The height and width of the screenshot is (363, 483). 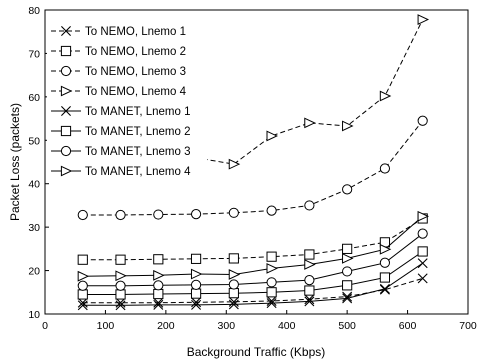 I want to click on legend-entry: To MANET, Lnemo 1, so click(x=120, y=112).